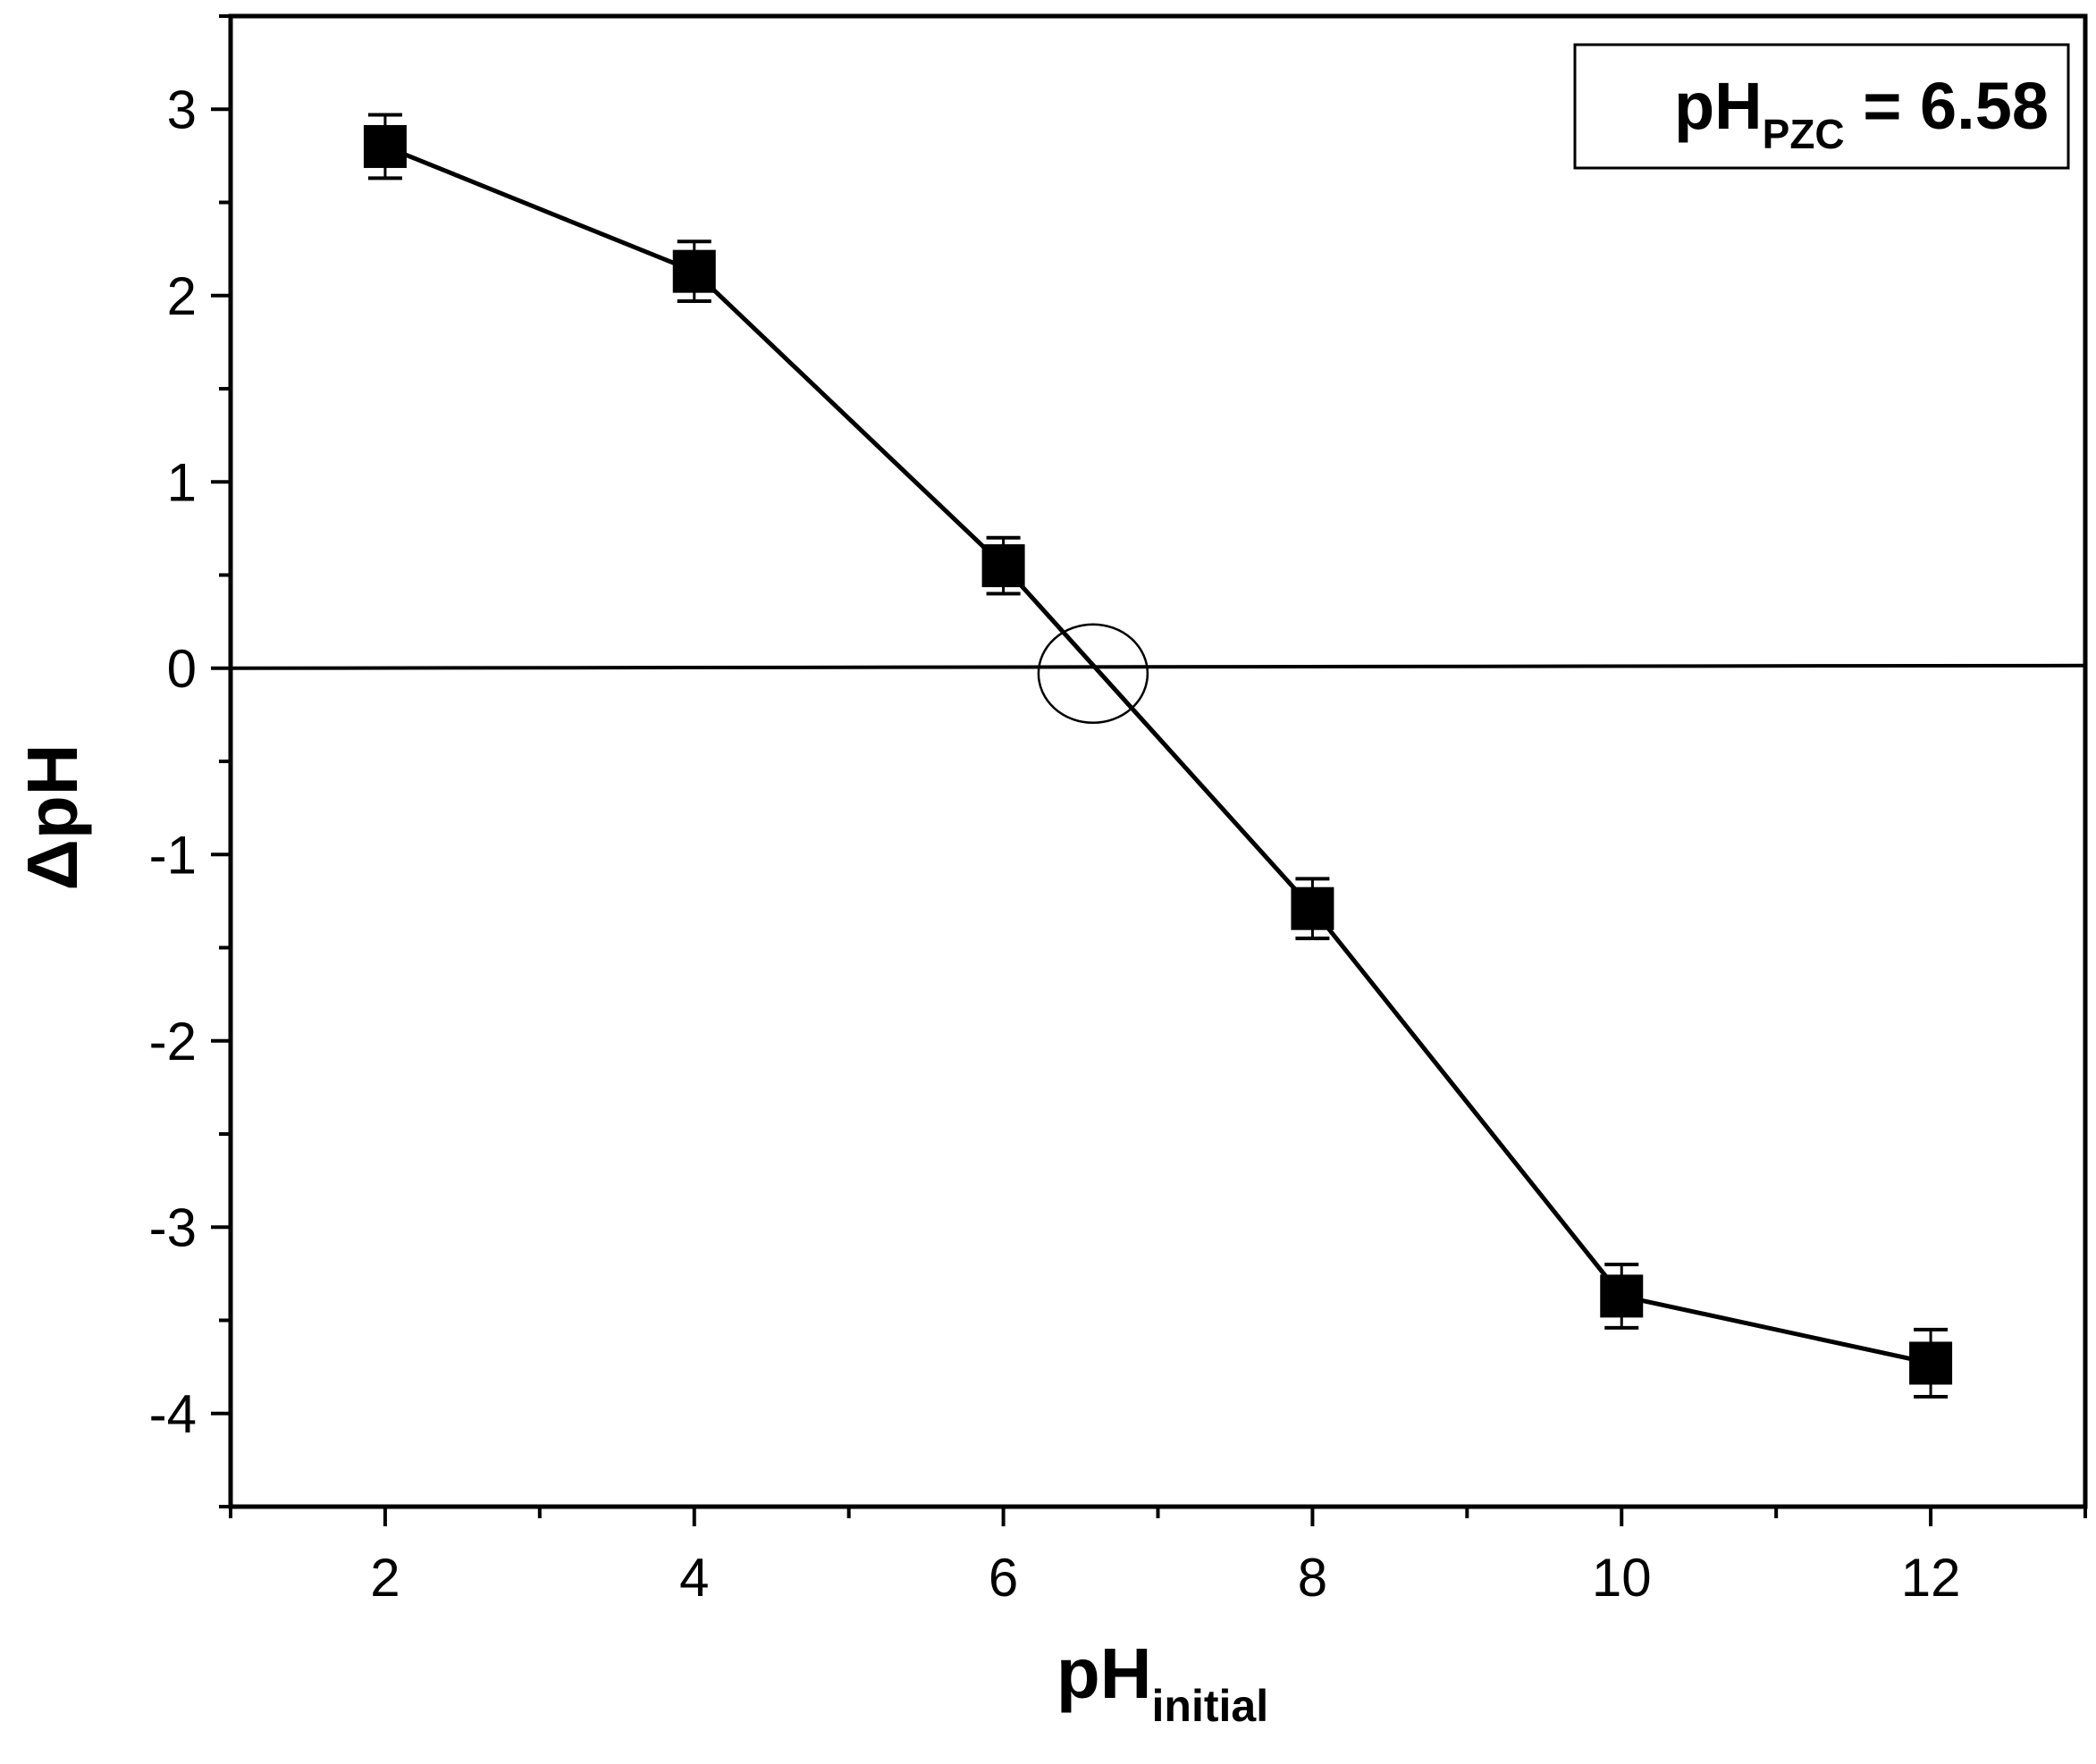  I want to click on x-tick-label: 8, so click(1312, 1578).